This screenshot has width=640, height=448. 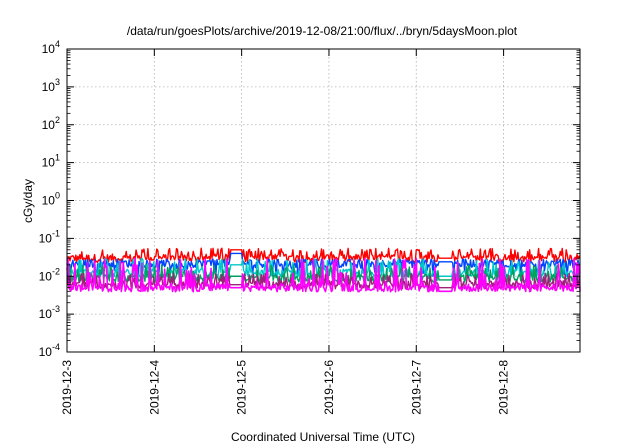 I want to click on y-tick-label: 10⁻³, so click(x=49, y=312).